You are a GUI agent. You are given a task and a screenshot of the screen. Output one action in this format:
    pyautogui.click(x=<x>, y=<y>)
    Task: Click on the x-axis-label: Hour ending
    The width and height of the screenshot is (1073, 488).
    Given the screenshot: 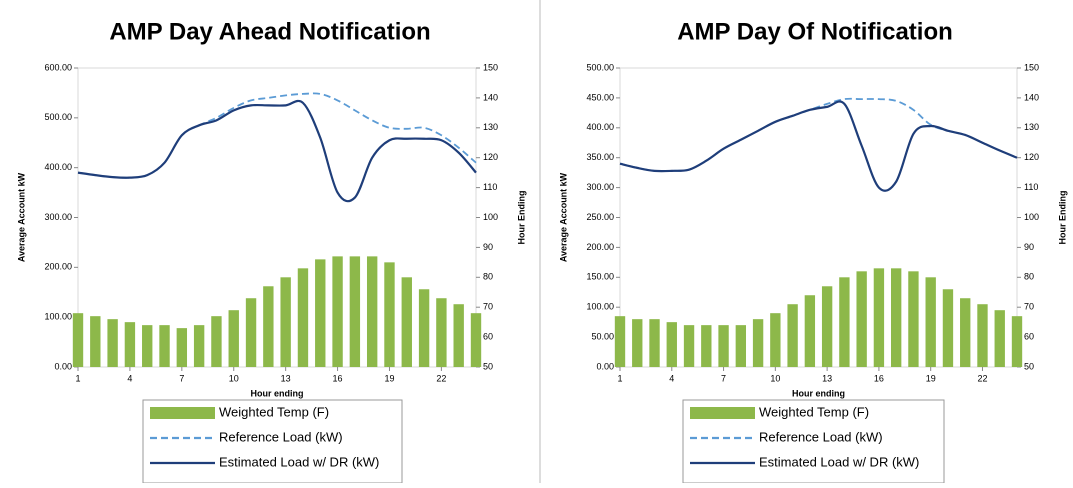 What is the action you would take?
    pyautogui.click(x=277, y=393)
    